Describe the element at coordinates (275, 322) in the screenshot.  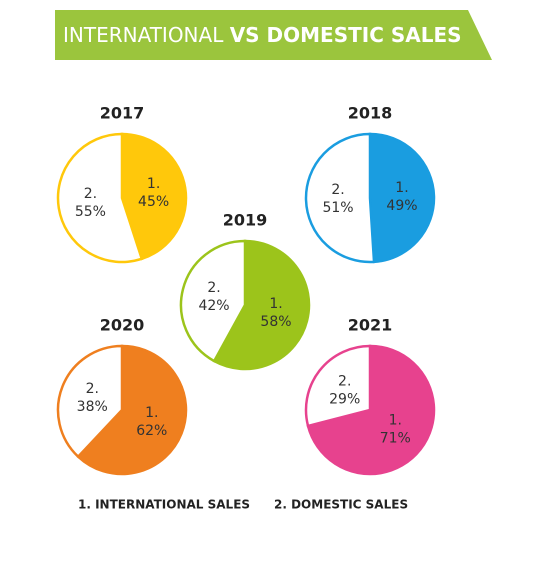
I see `slice-value-label: 58%` at that location.